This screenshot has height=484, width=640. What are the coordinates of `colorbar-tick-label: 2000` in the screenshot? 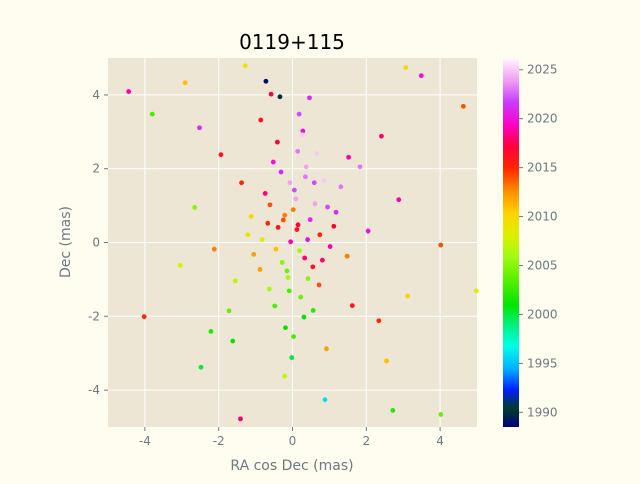 It's located at (542, 314).